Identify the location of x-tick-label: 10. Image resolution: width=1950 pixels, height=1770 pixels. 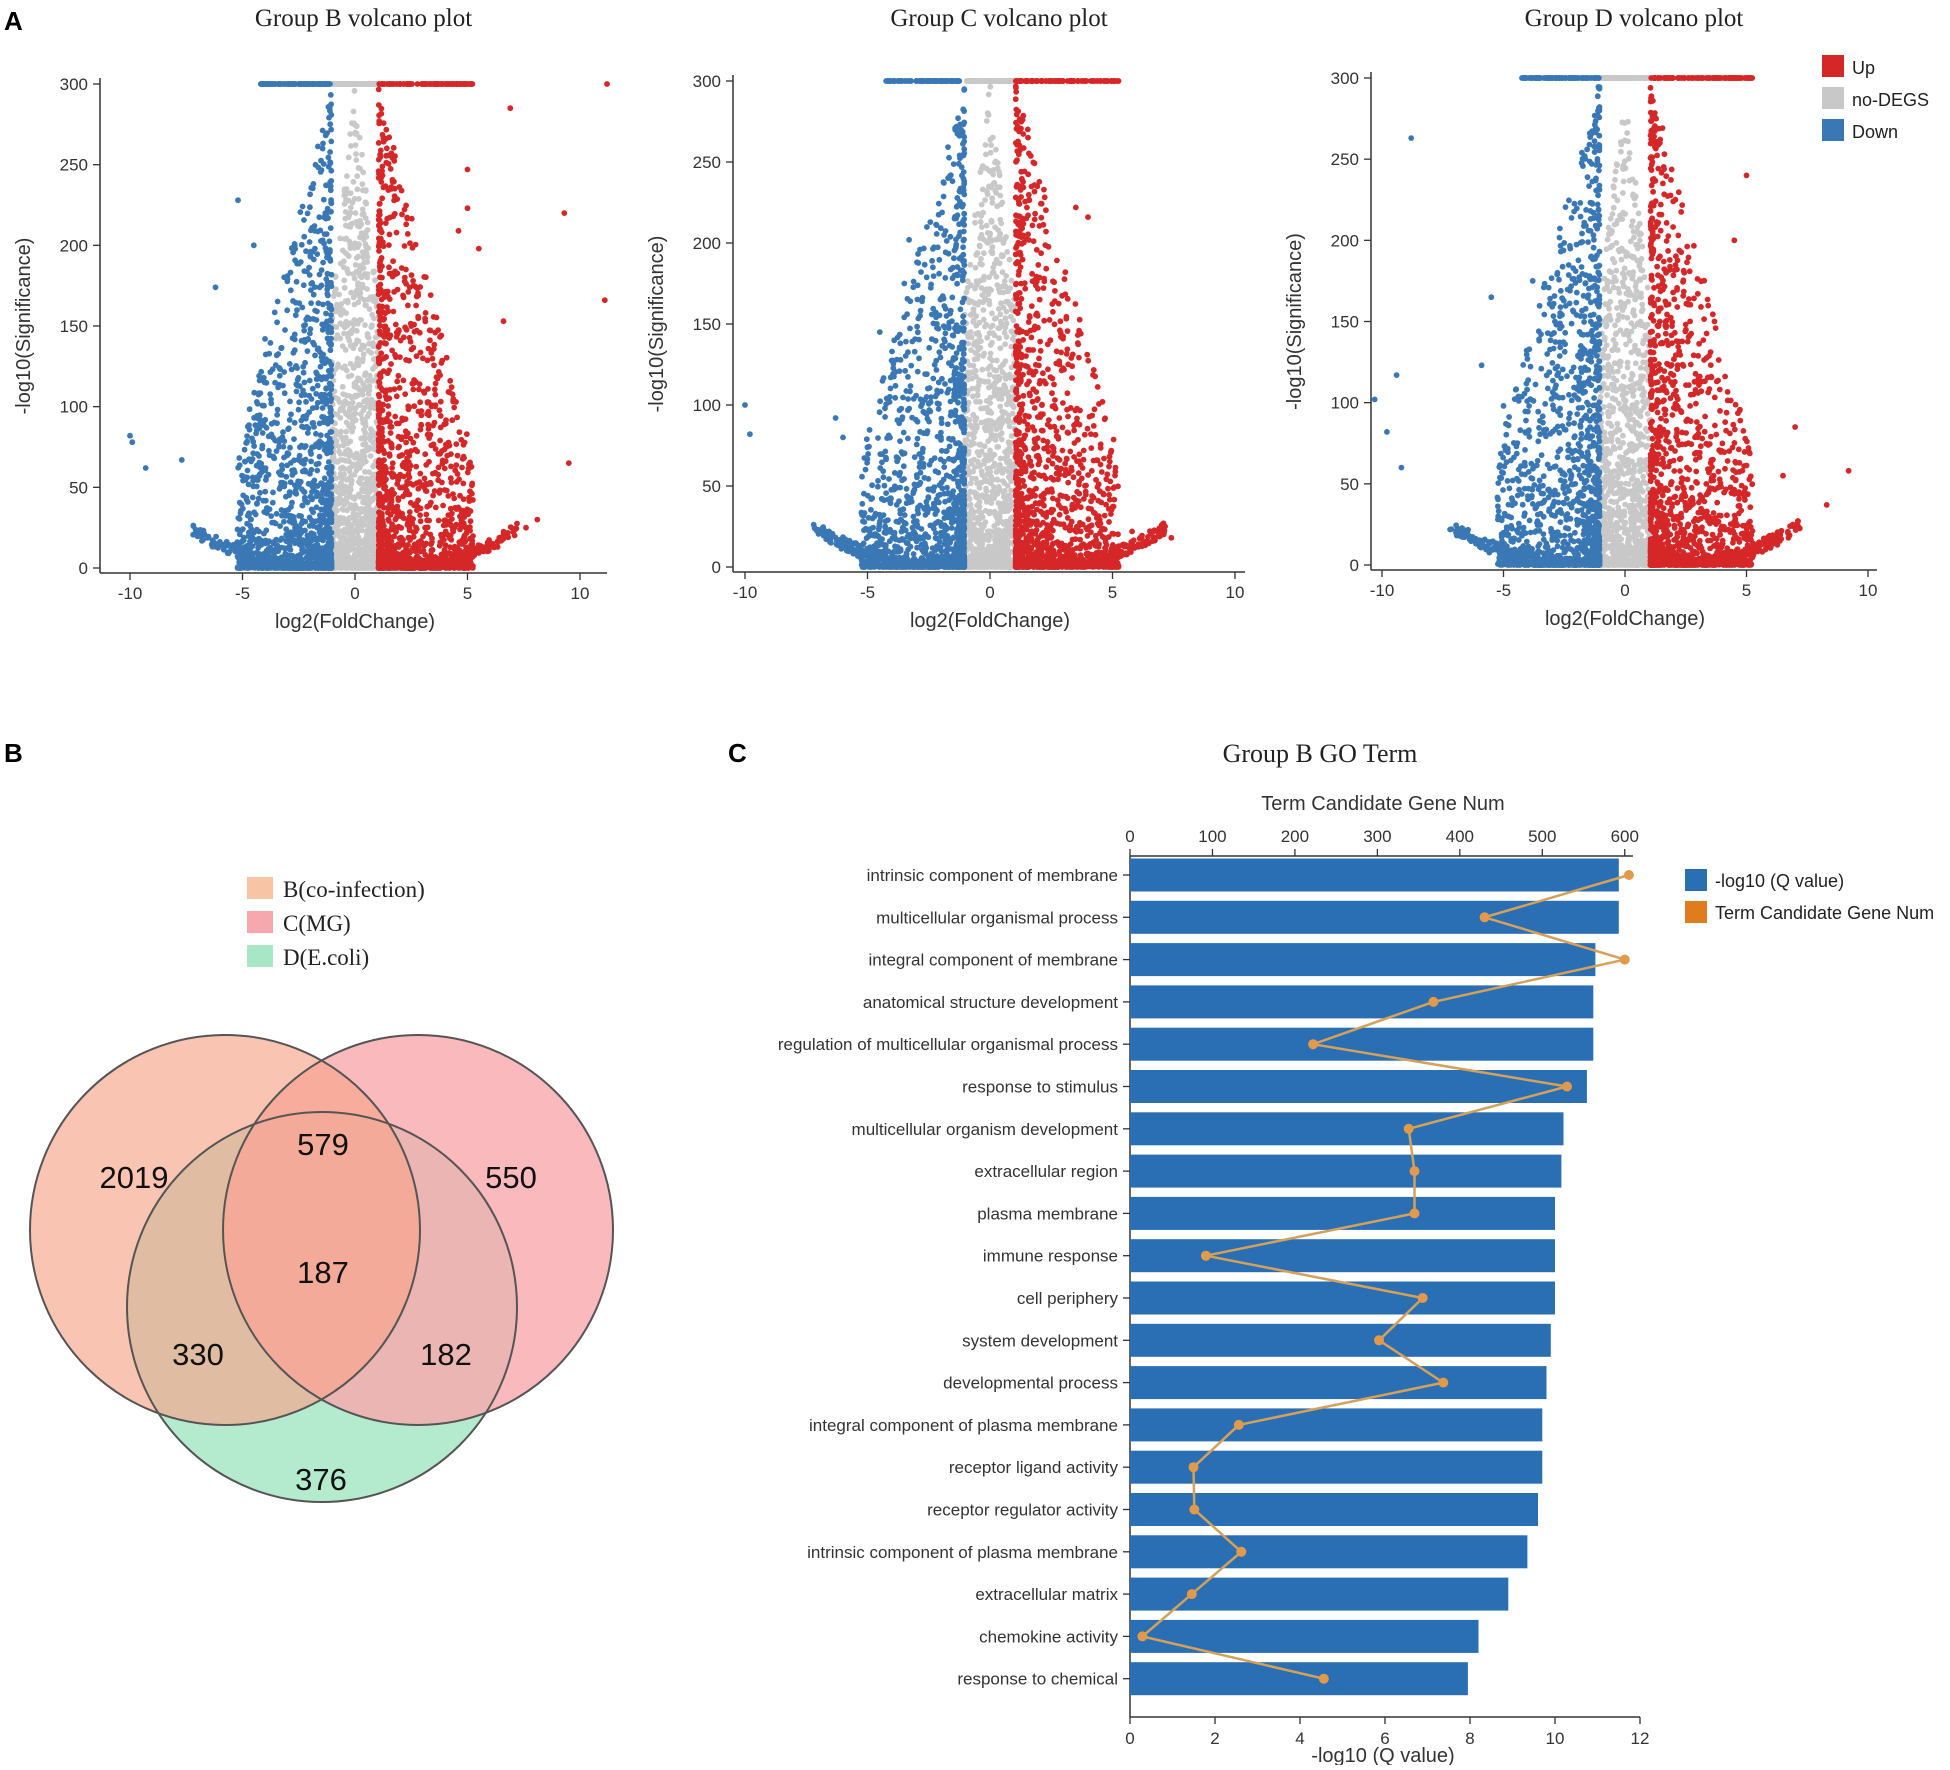
(1235, 592).